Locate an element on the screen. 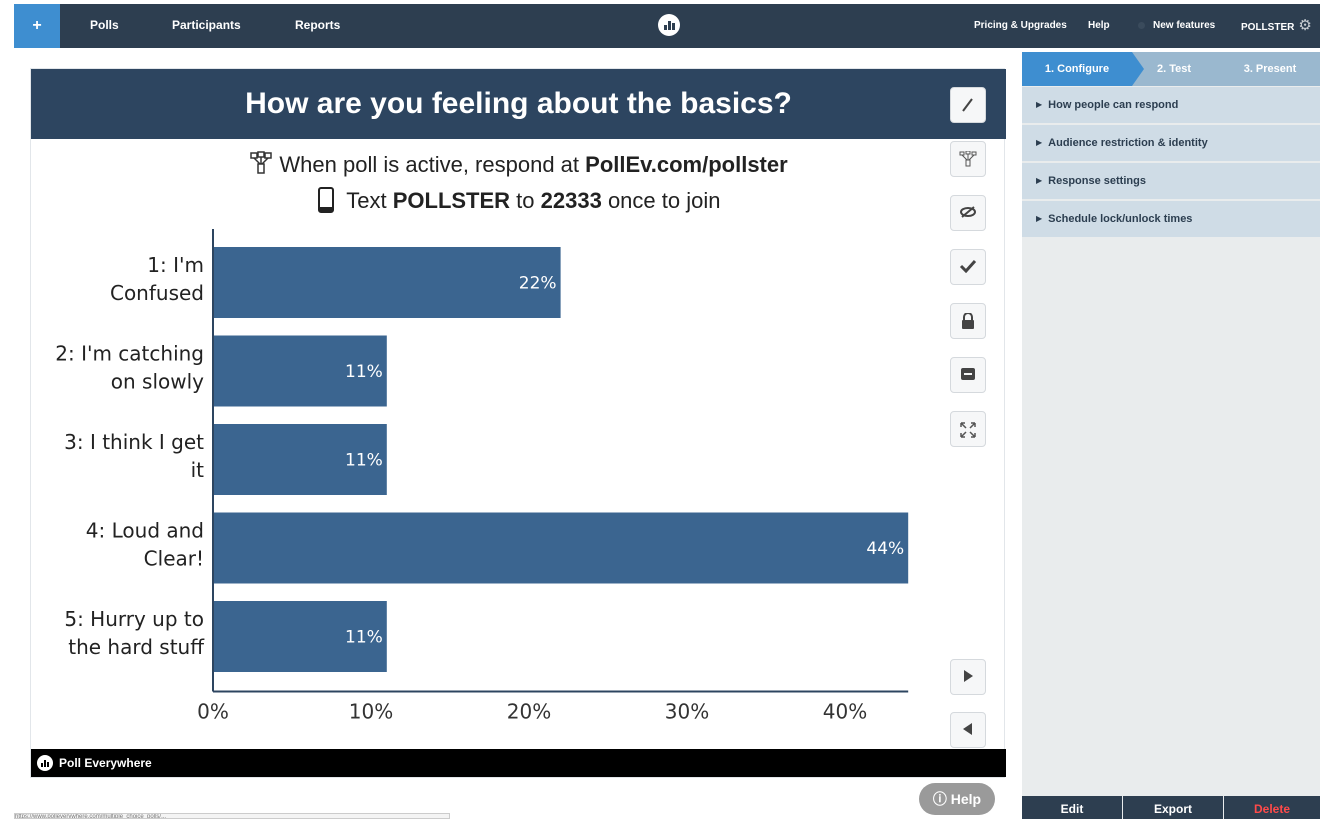 Image resolution: width=1320 pixels, height=819 pixels. archive-button is located at coordinates (968, 375).